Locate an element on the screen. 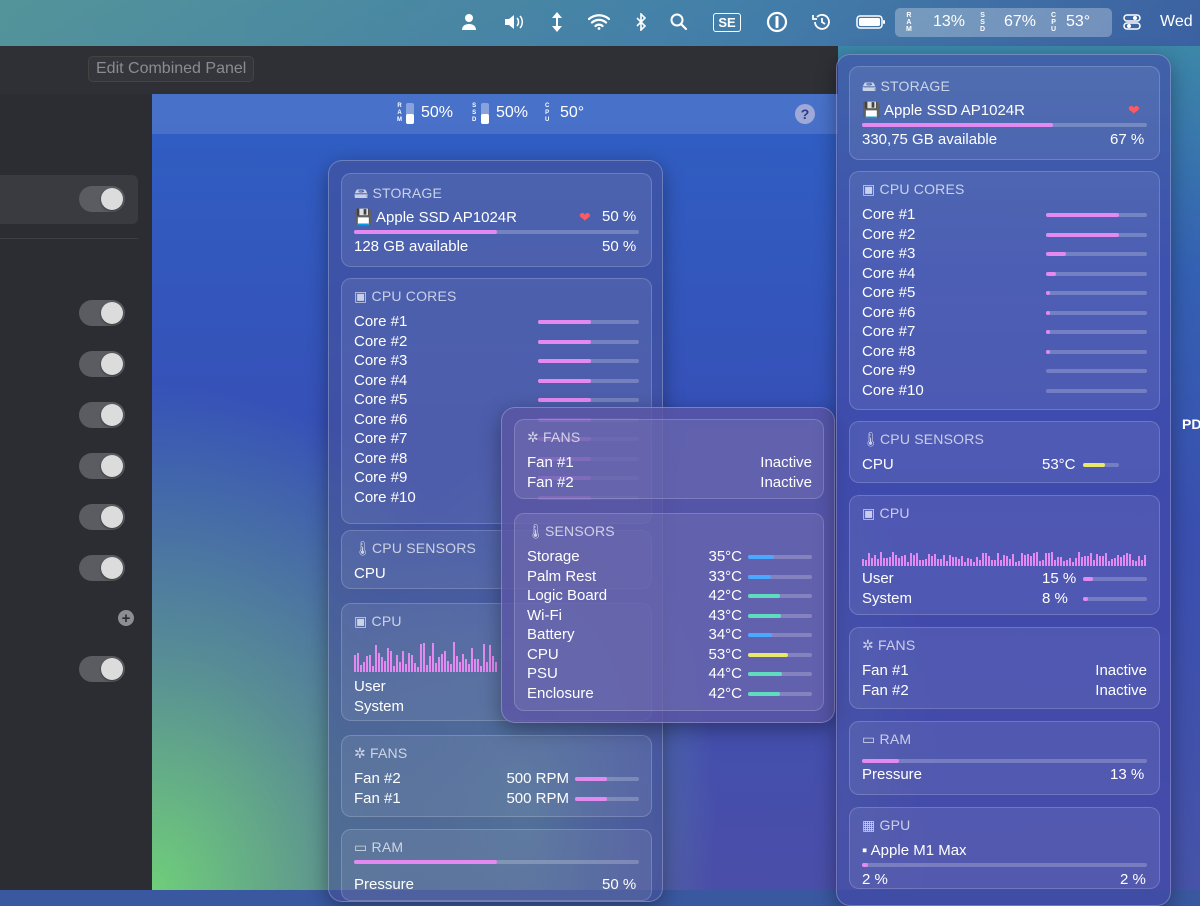  core-row: Core #3 is located at coordinates (1004, 255).